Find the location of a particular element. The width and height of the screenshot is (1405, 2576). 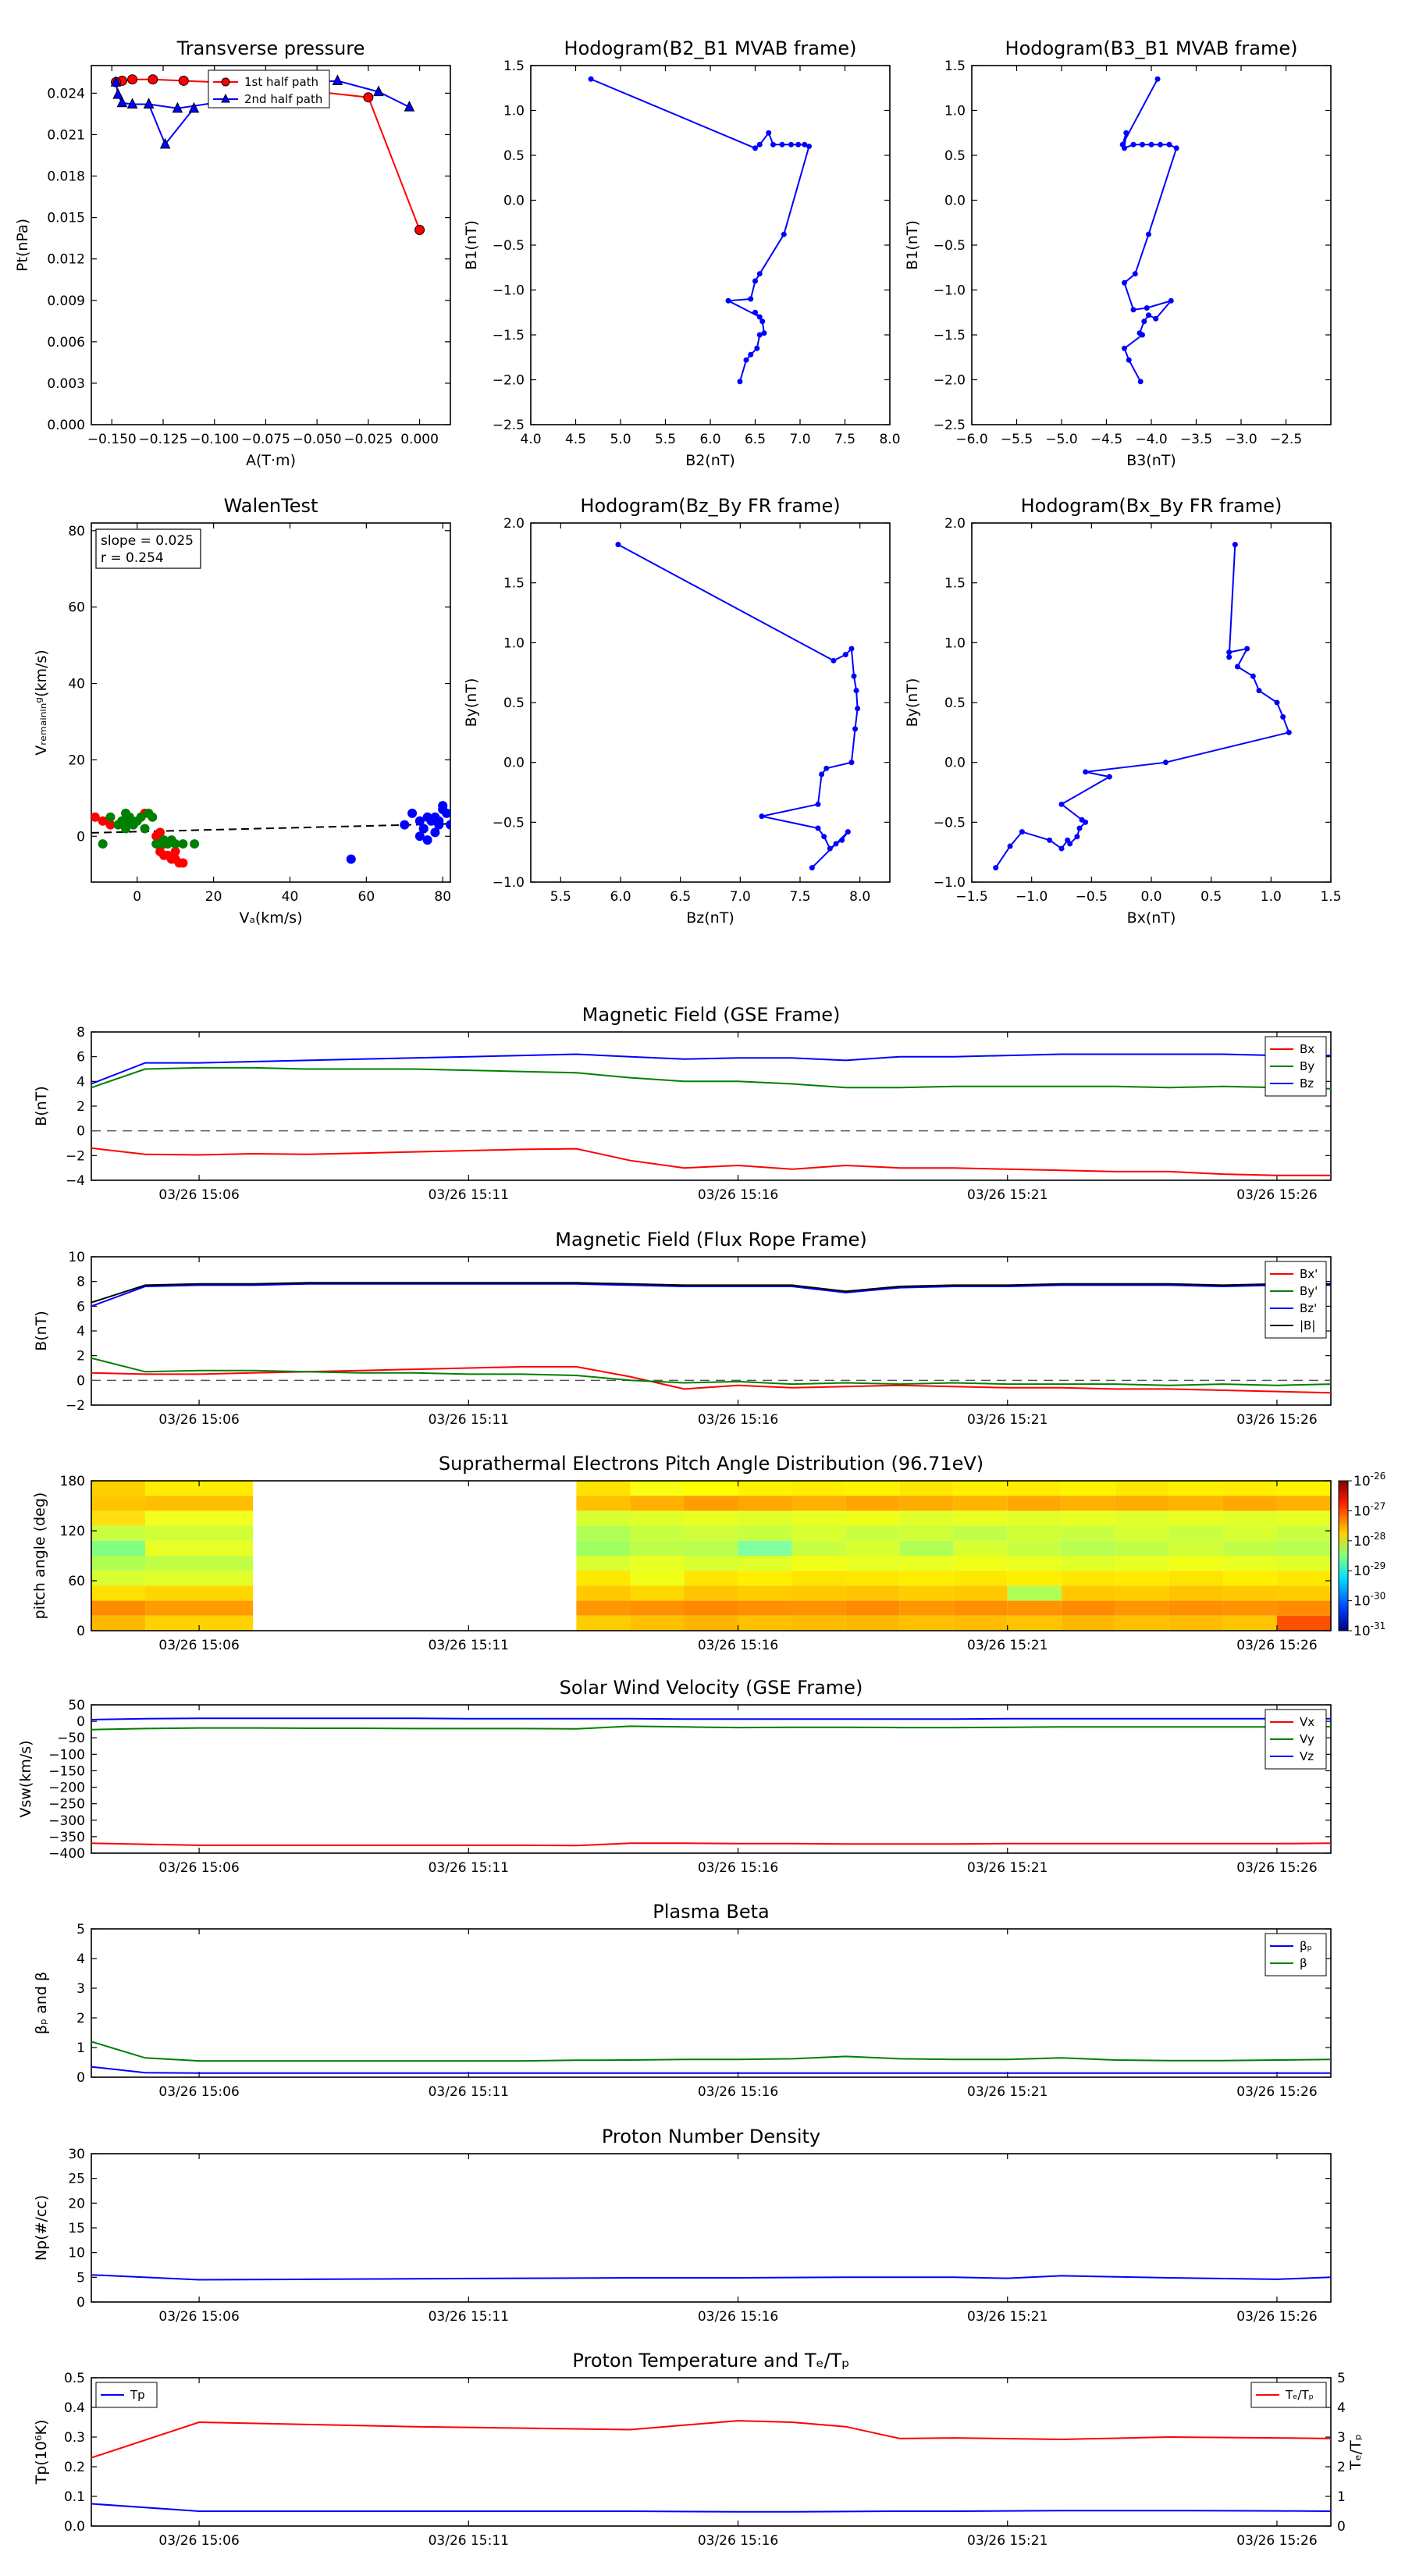

colorbar-label: 10-31 is located at coordinates (1369, 1630).